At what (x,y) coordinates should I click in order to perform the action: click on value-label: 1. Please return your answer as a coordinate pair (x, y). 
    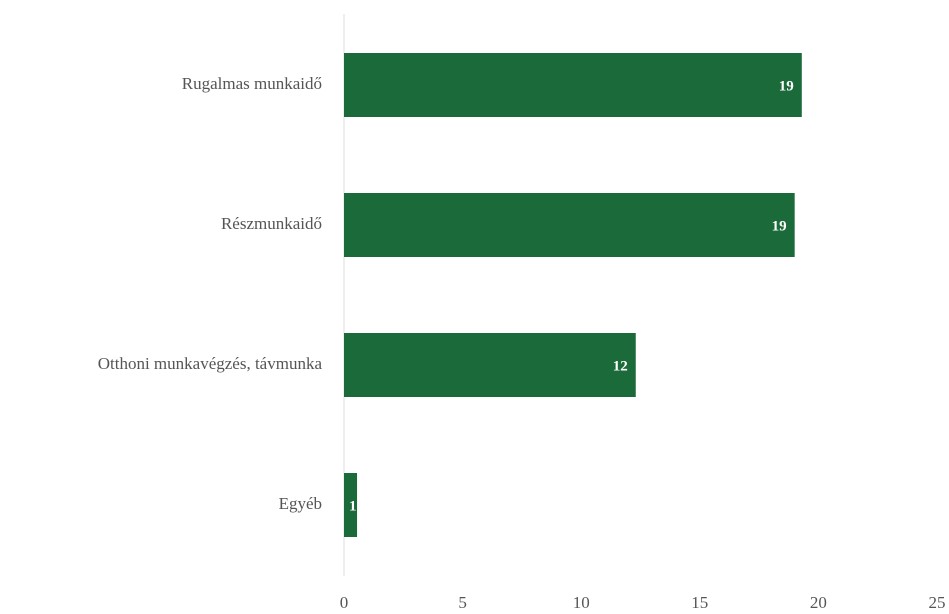
    Looking at the image, I should click on (353, 506).